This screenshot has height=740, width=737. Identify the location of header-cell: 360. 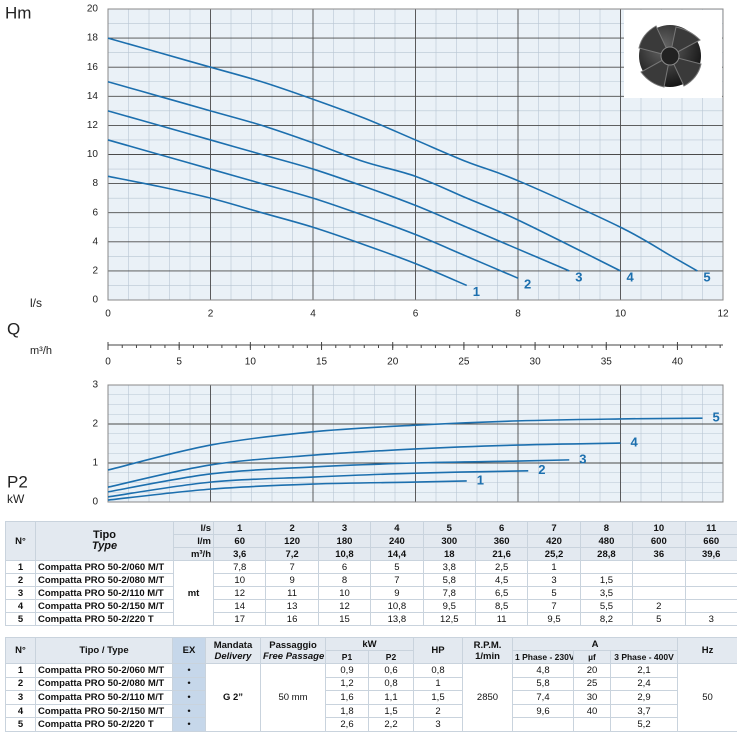
(501, 541).